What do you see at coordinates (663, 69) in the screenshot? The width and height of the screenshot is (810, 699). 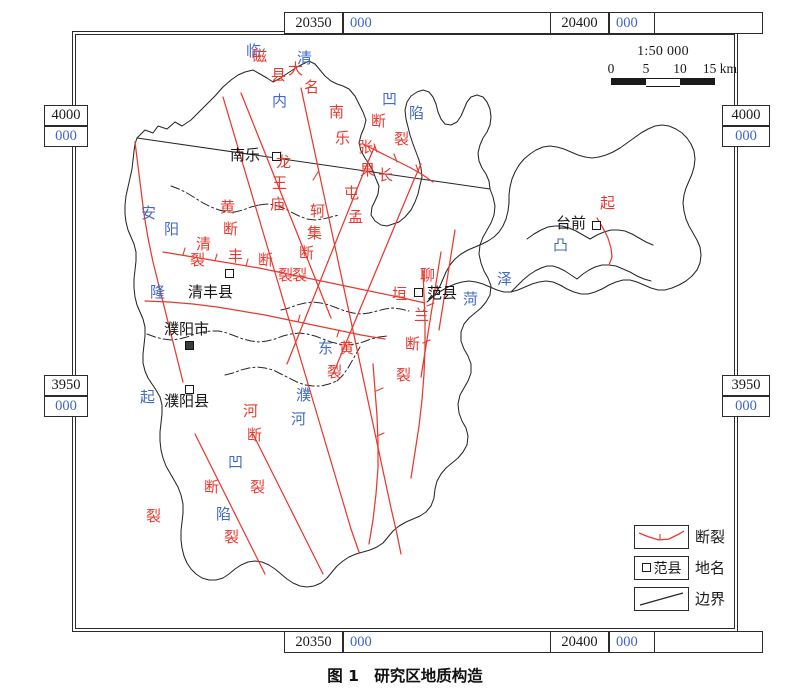 I see `scale-tick-labels: 0 5 10 15 km` at bounding box center [663, 69].